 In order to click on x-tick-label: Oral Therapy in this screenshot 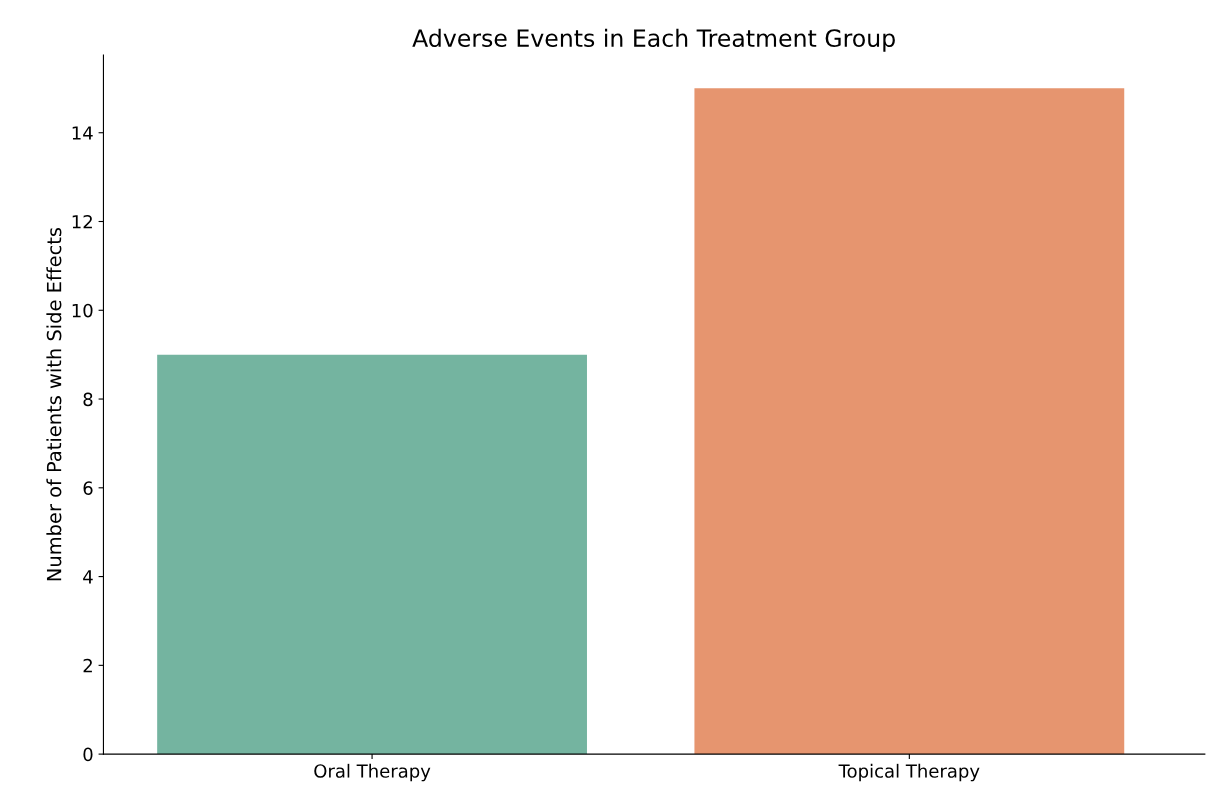, I will do `click(372, 772)`.